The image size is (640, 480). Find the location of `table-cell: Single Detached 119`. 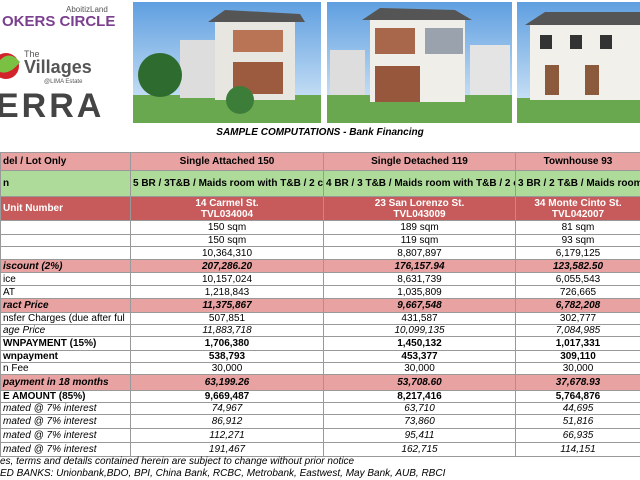

table-cell: Single Detached 119 is located at coordinates (419, 161).